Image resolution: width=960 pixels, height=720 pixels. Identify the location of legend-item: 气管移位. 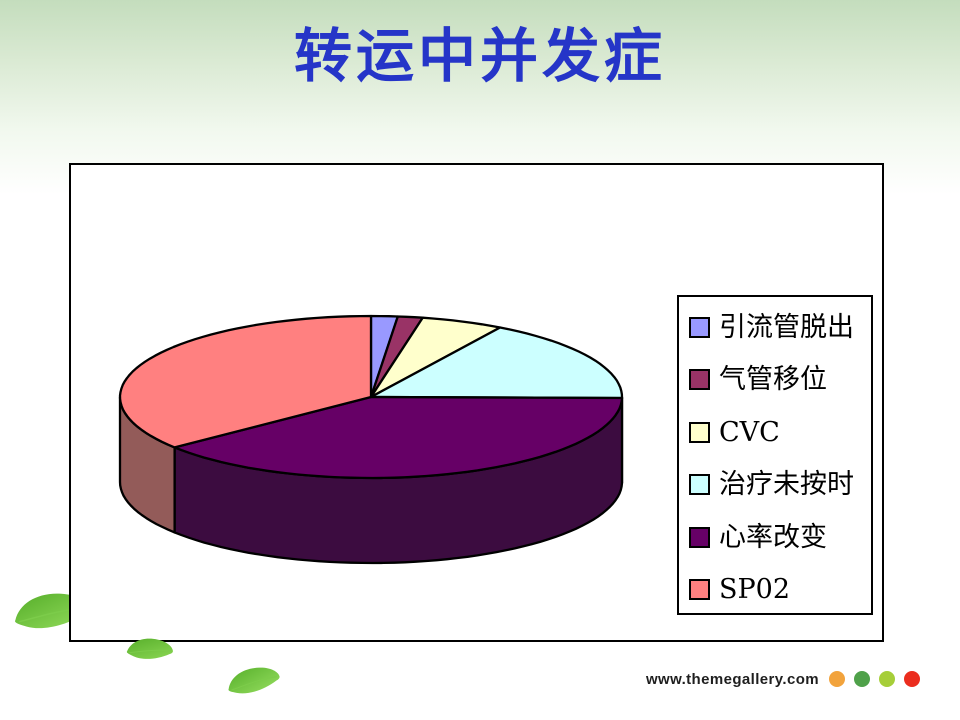
(775, 380).